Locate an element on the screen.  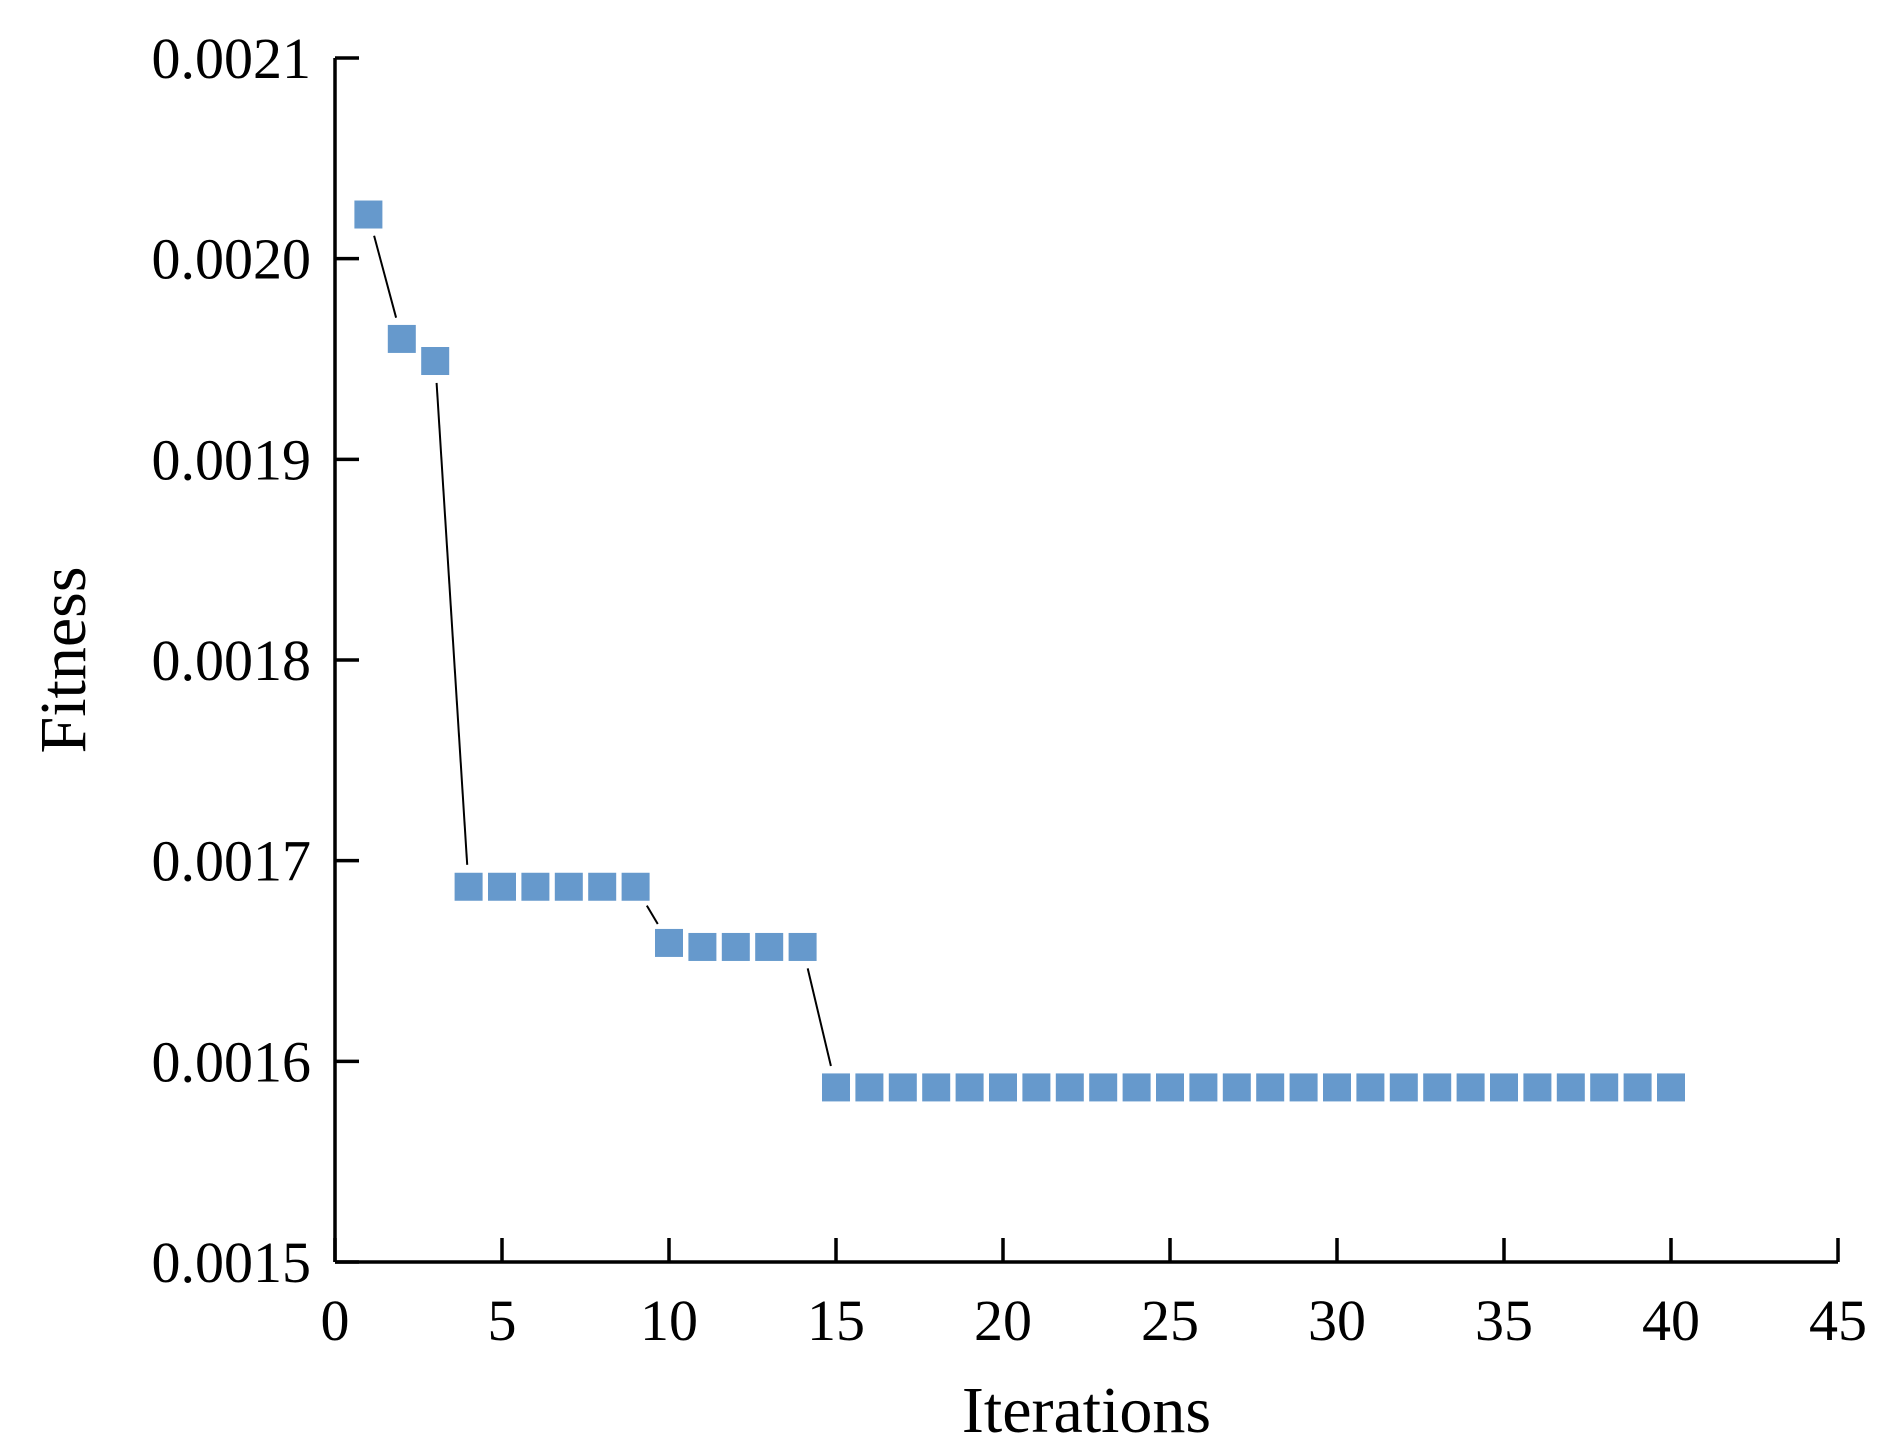
y-tick-label: 0.0015 is located at coordinates (232, 1262).